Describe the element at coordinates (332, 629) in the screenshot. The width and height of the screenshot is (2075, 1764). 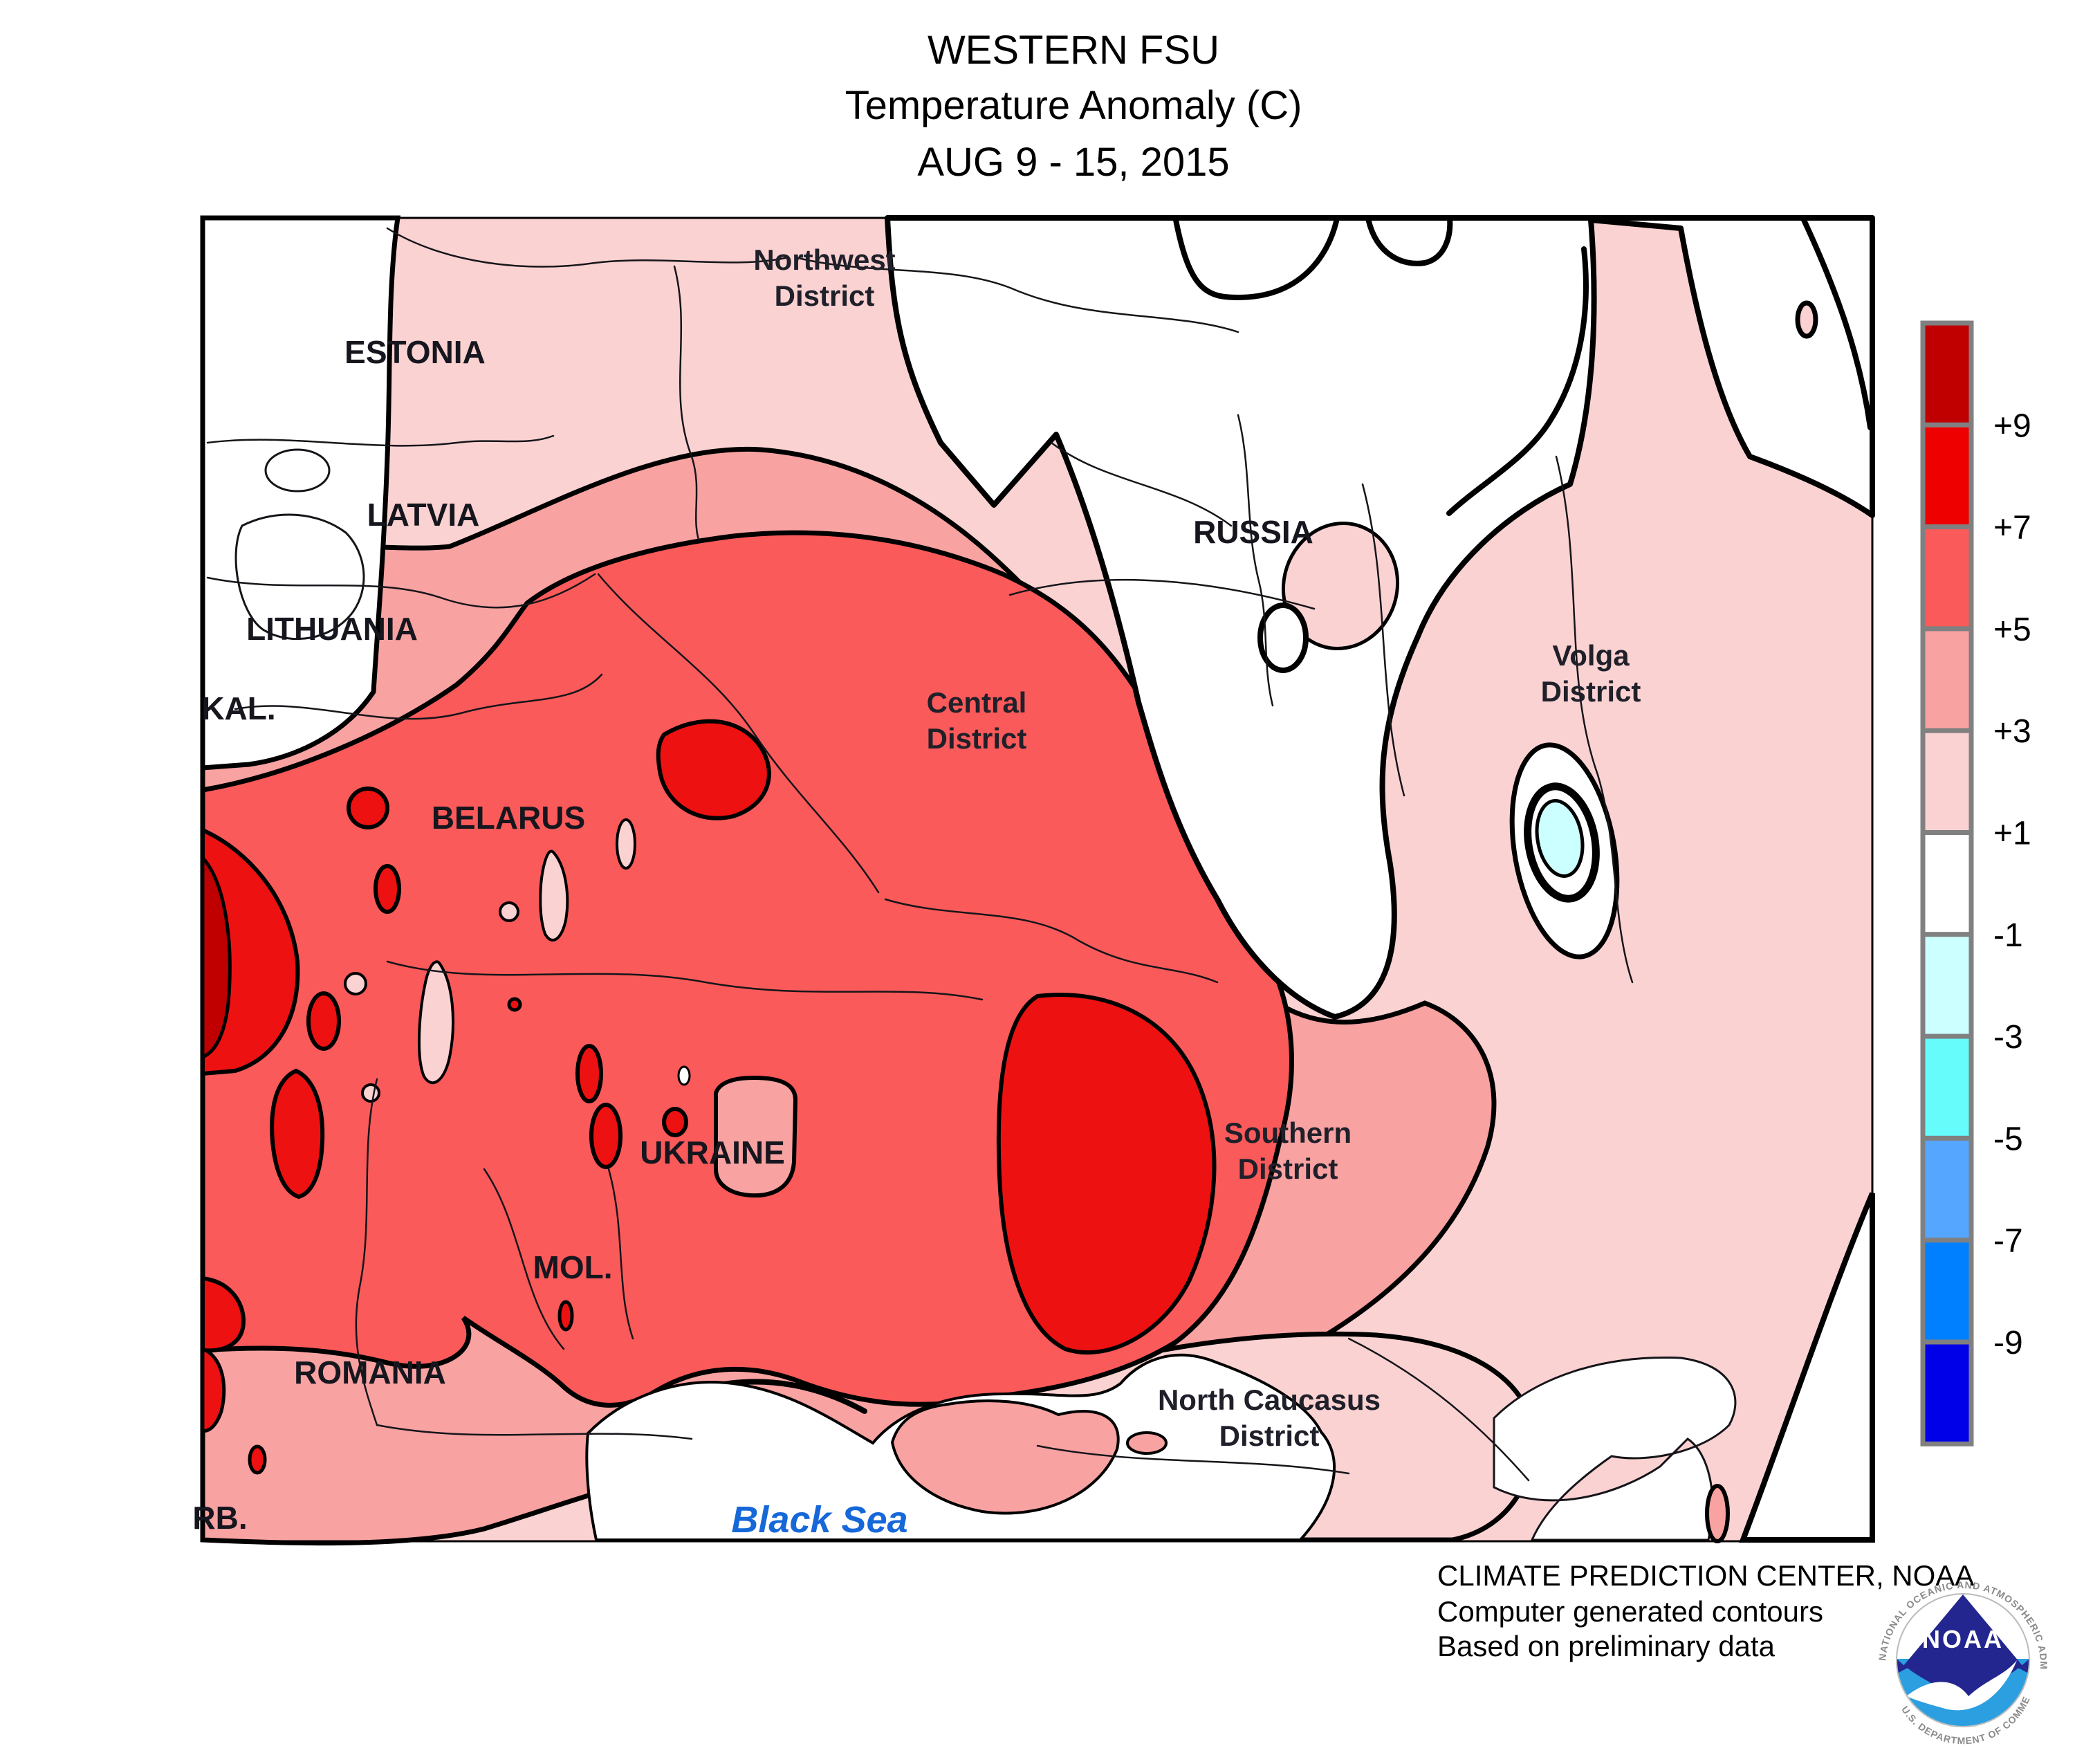
I see `label-lithuania: LITHUANIA` at that location.